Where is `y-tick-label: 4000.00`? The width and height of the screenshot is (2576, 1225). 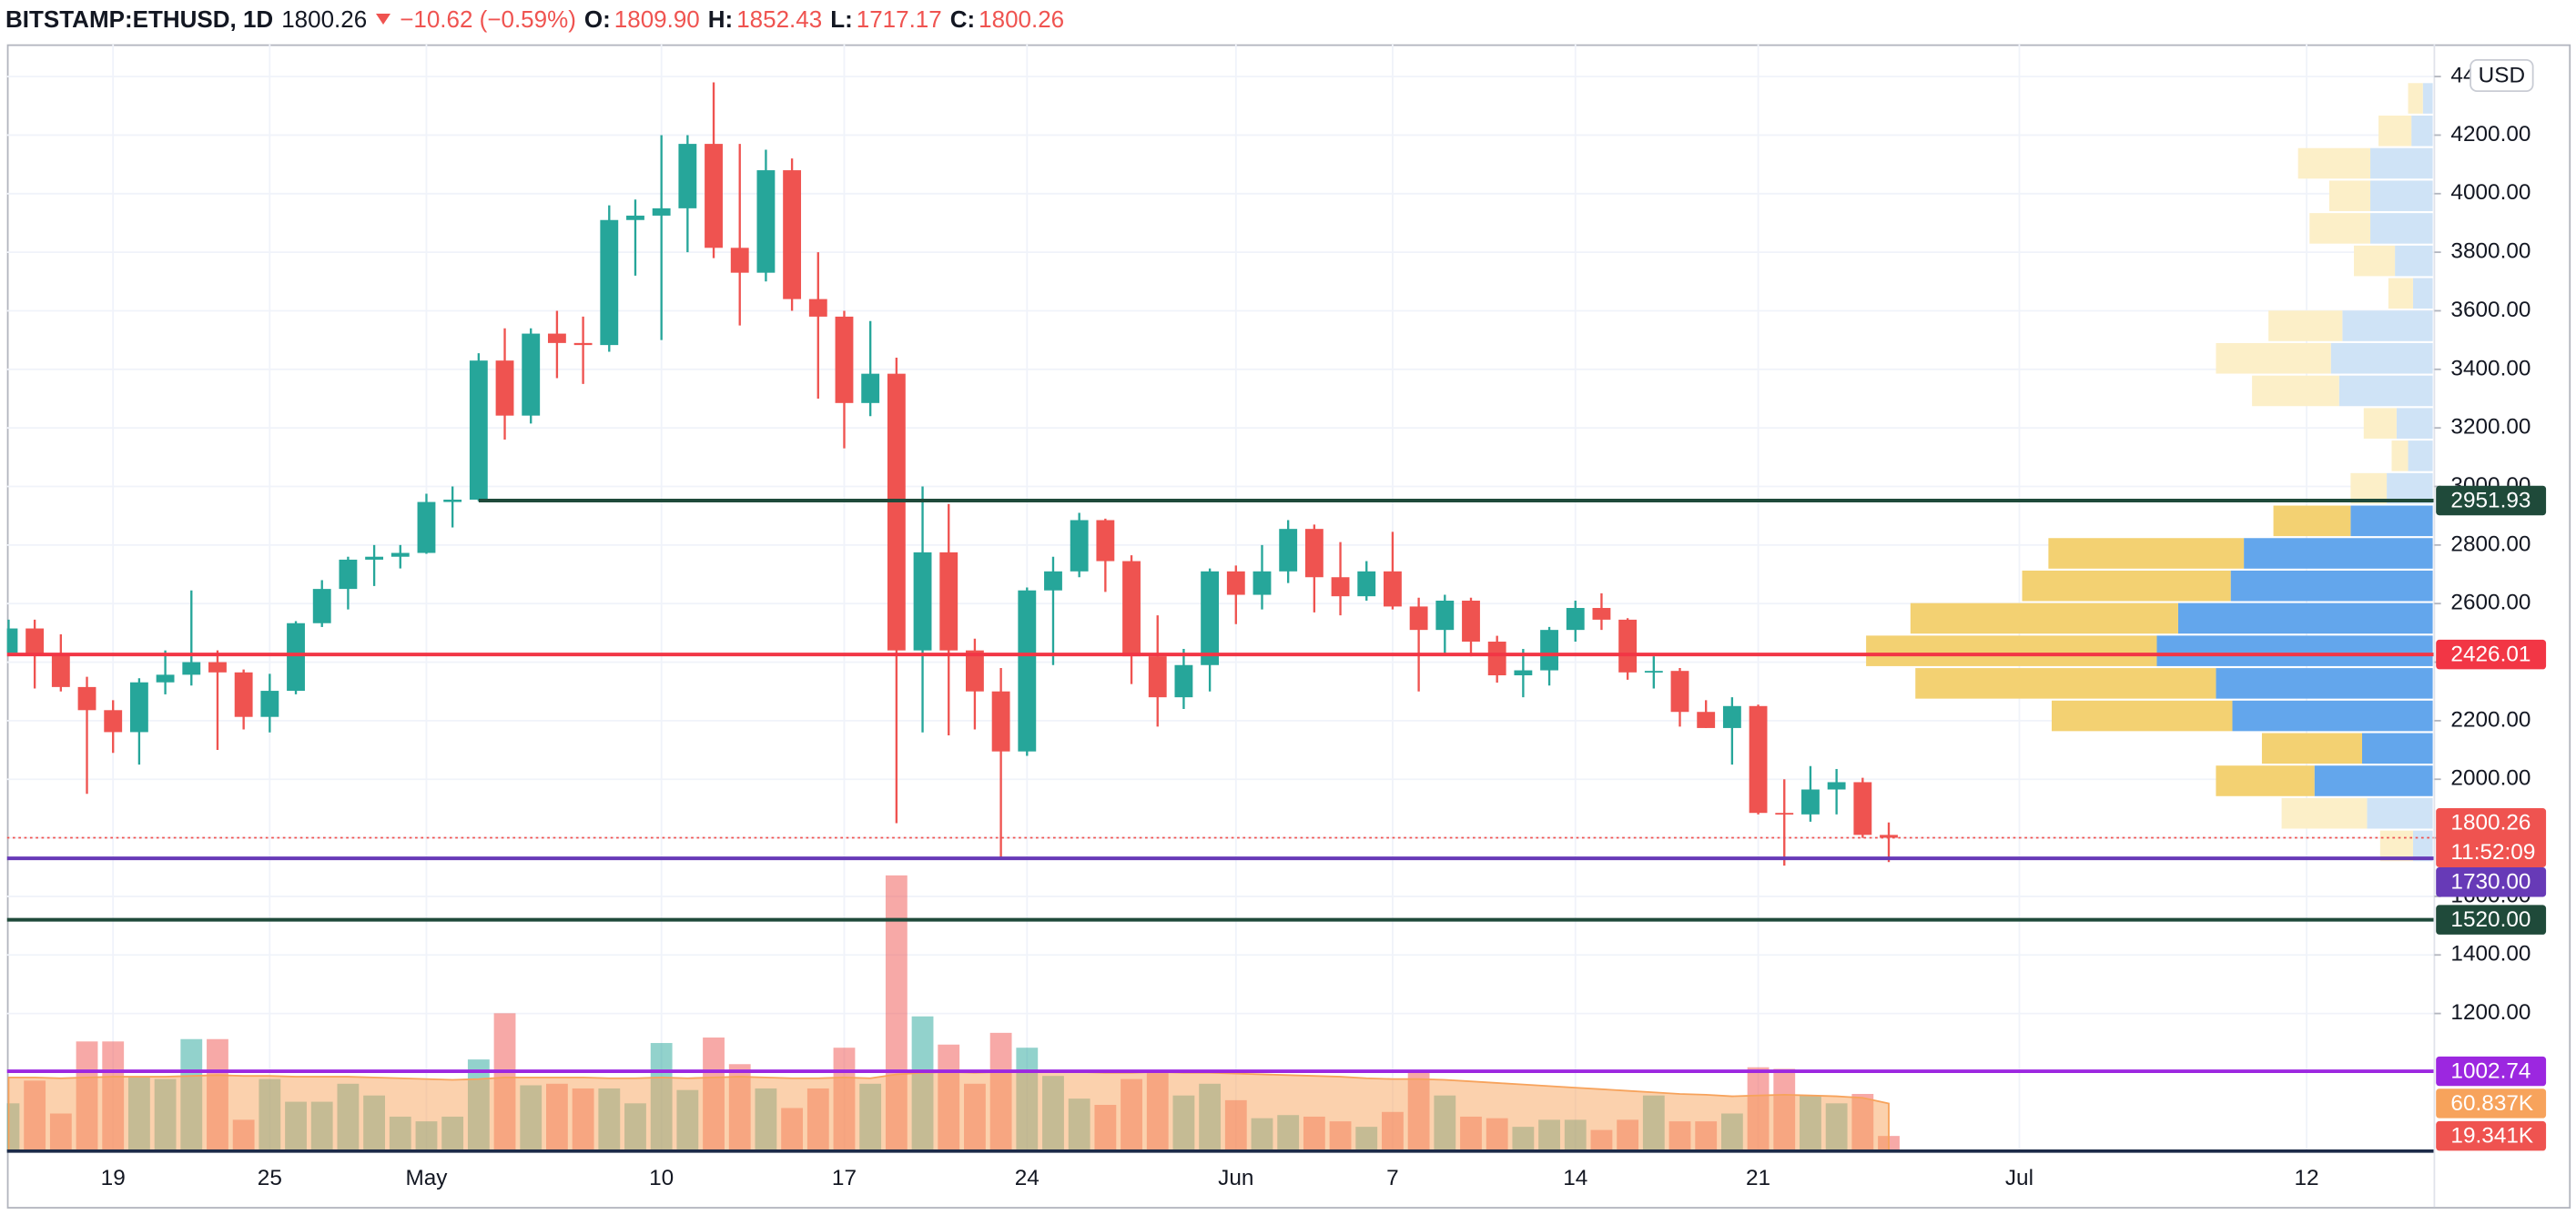
y-tick-label: 4000.00 is located at coordinates (2490, 193).